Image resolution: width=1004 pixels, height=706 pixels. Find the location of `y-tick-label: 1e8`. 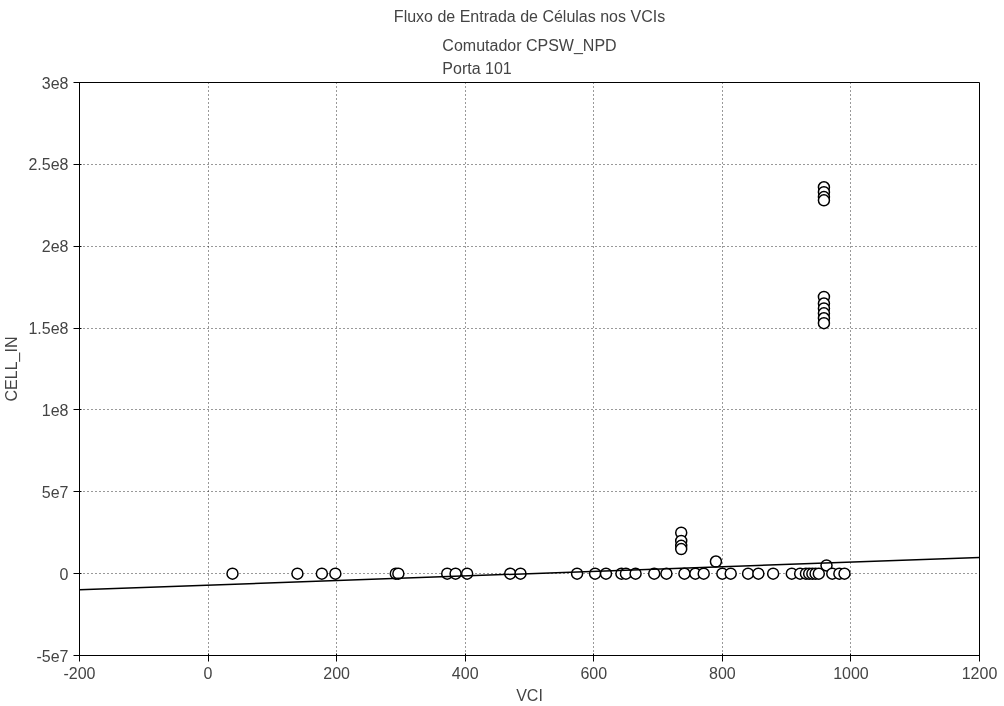

y-tick-label: 1e8 is located at coordinates (55, 410).